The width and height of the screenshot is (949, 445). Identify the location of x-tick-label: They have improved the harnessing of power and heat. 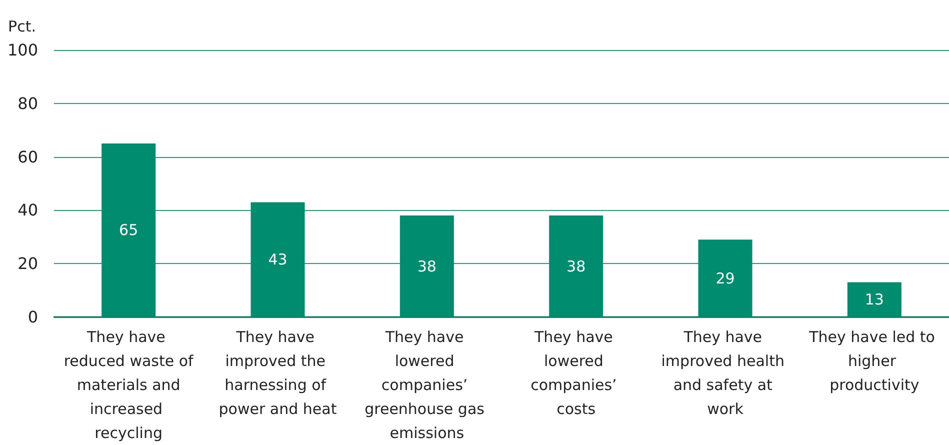
(277, 373).